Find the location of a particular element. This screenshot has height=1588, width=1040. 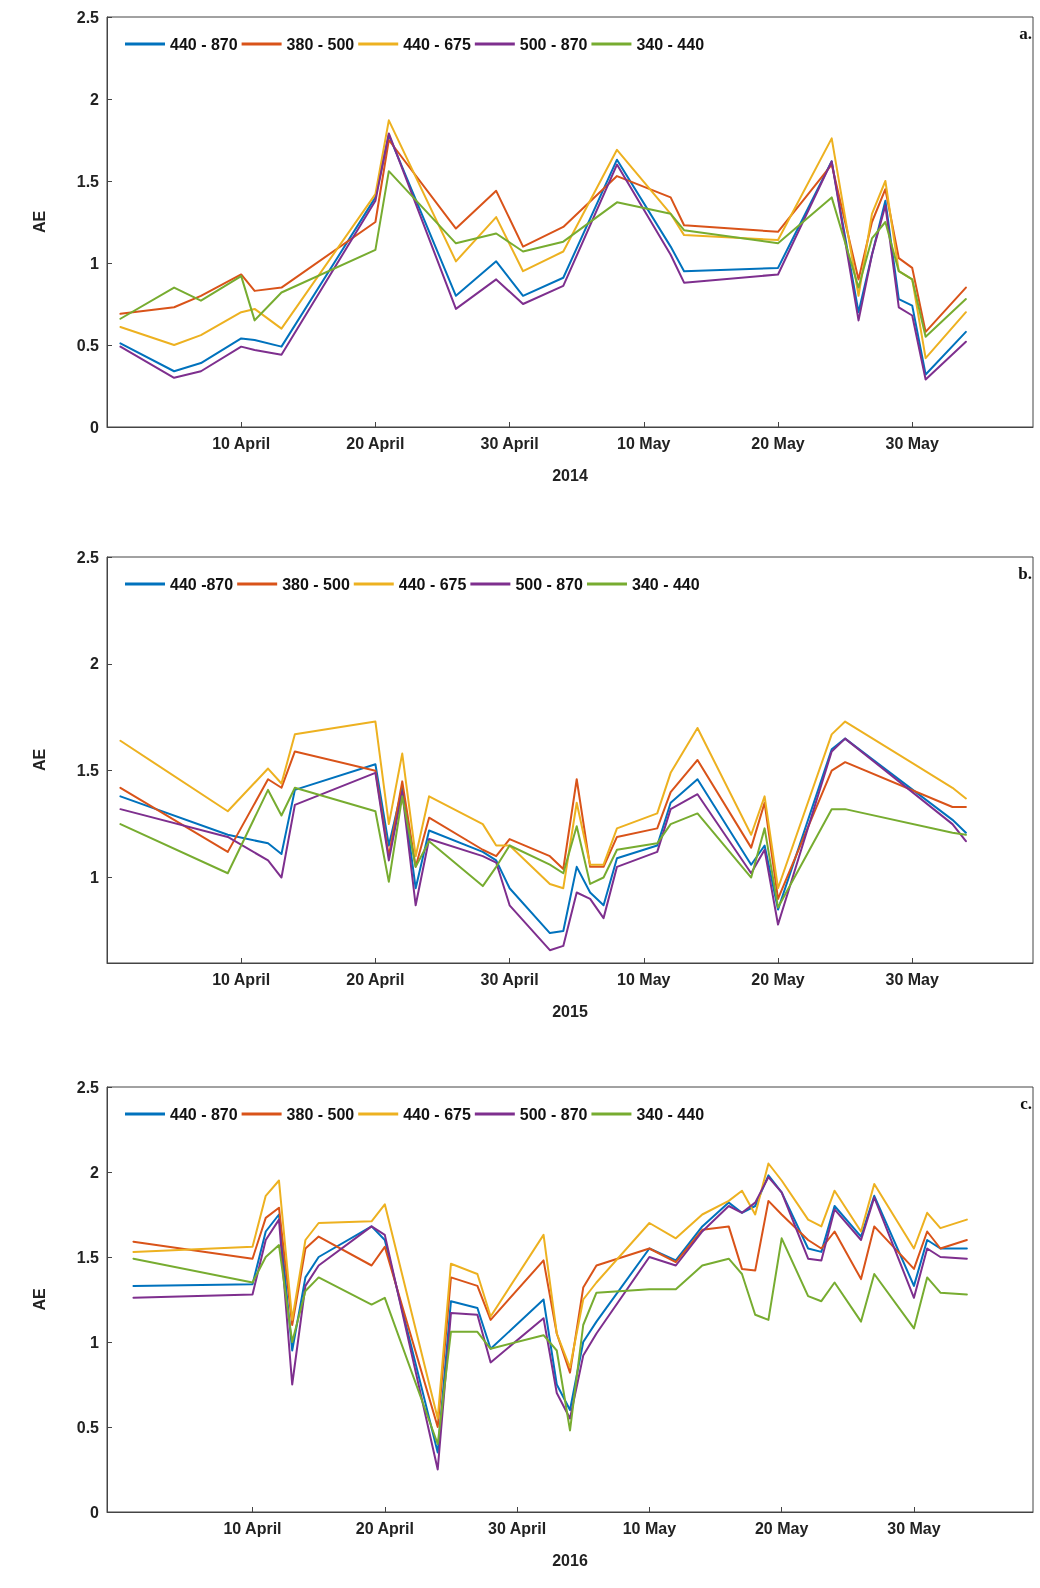

x-axis-title: 2014 is located at coordinates (570, 475).